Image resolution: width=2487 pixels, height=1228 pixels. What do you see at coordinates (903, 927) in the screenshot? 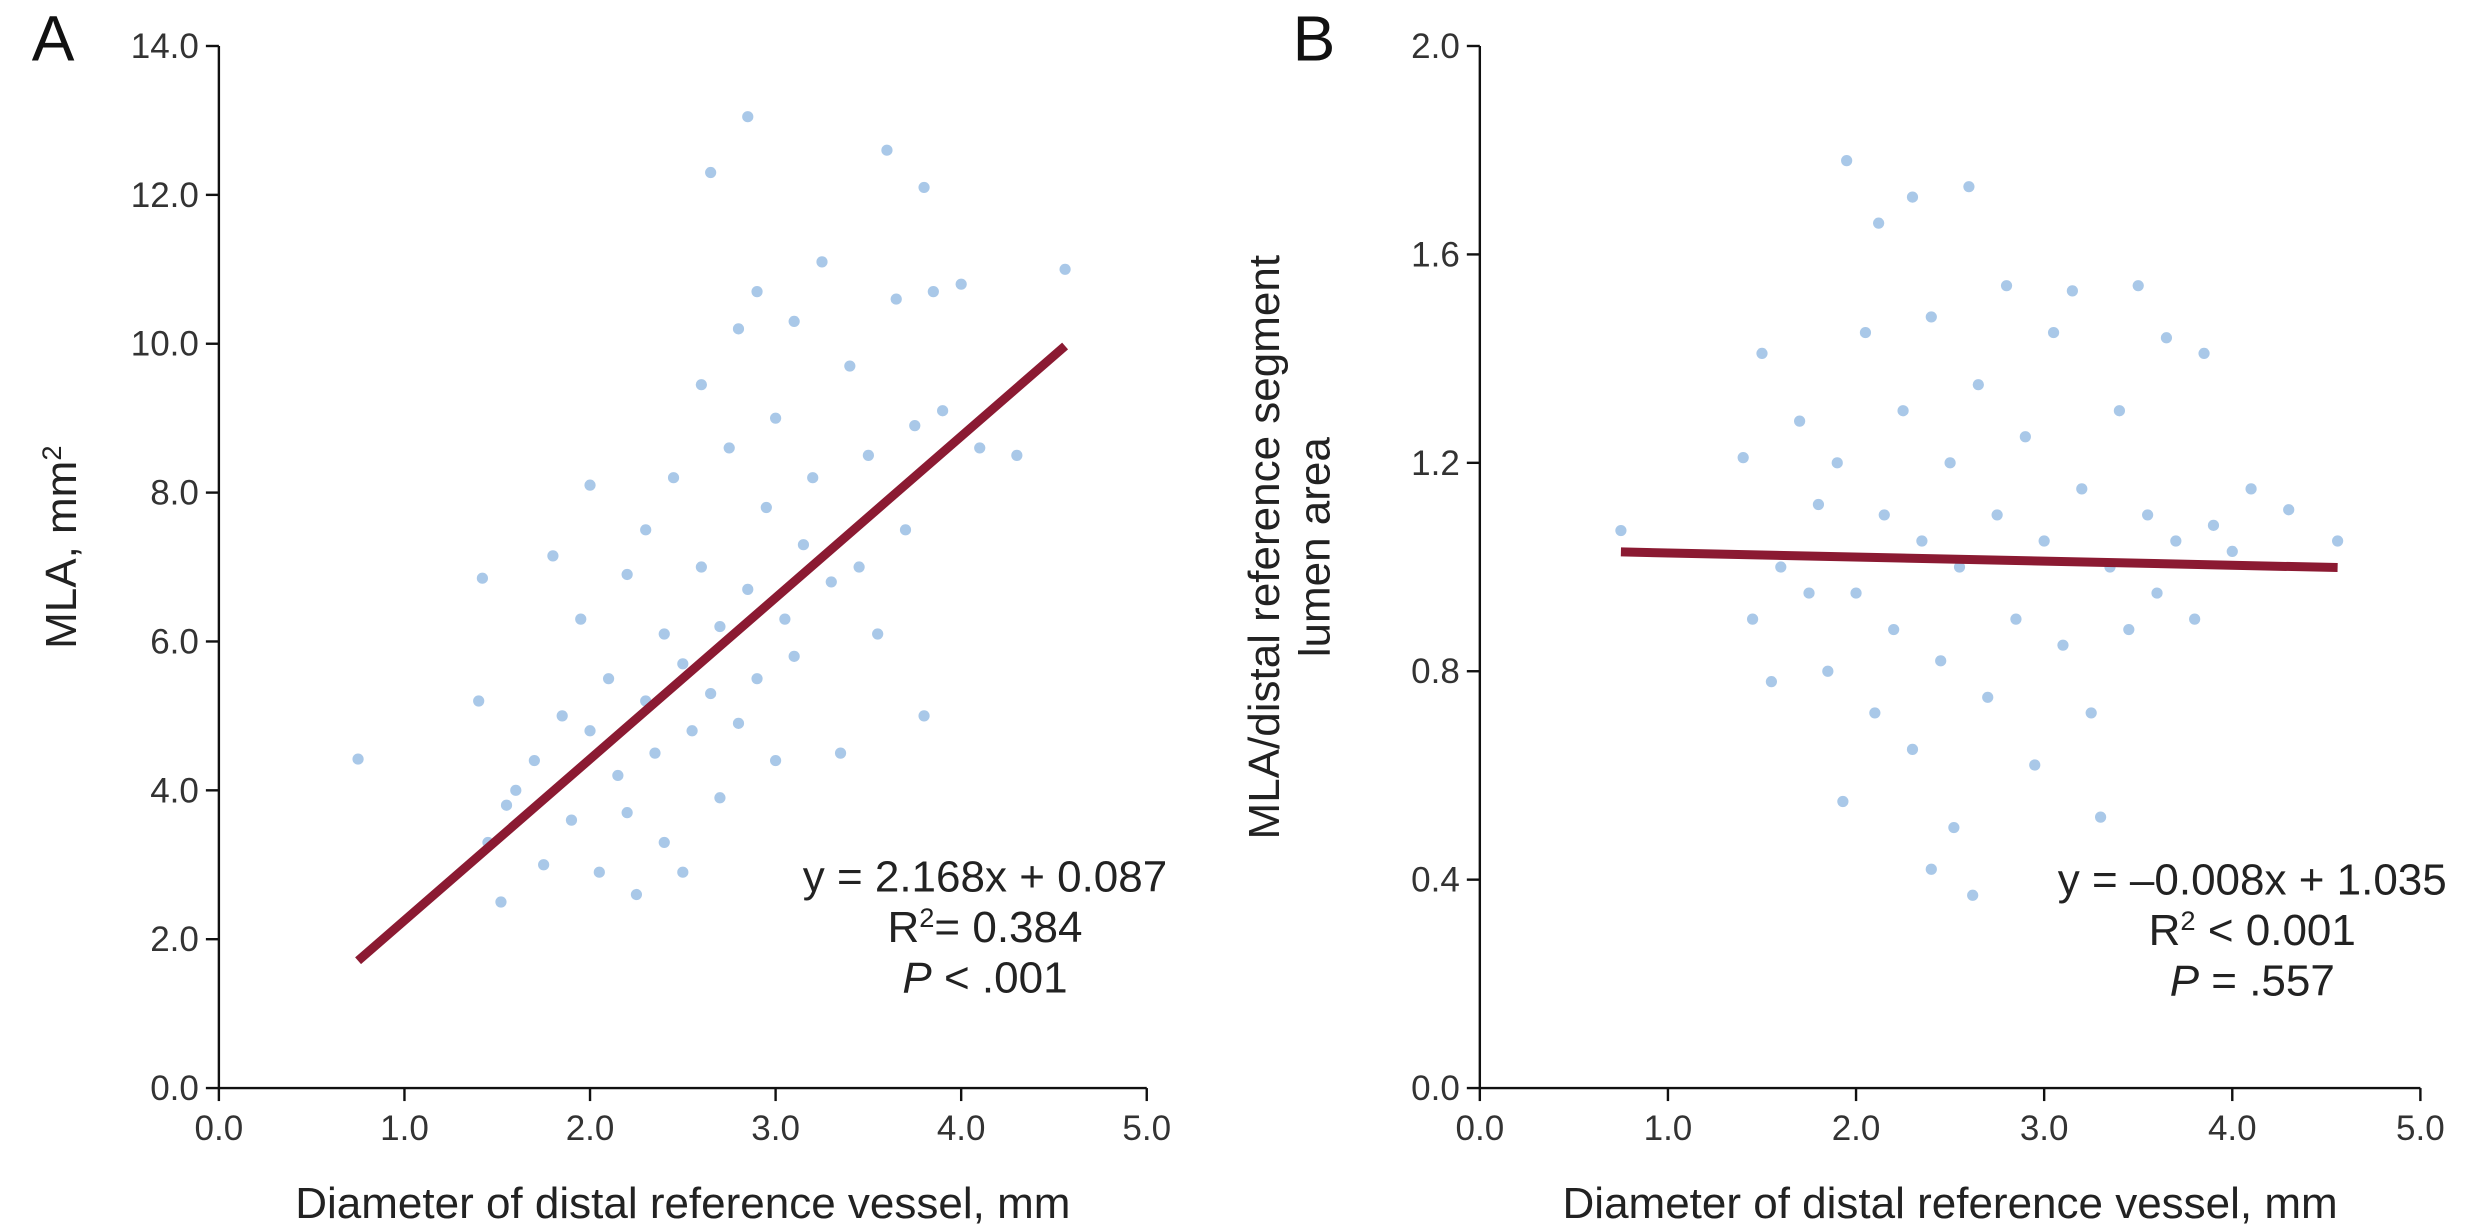
I see `text-span: R` at bounding box center [903, 927].